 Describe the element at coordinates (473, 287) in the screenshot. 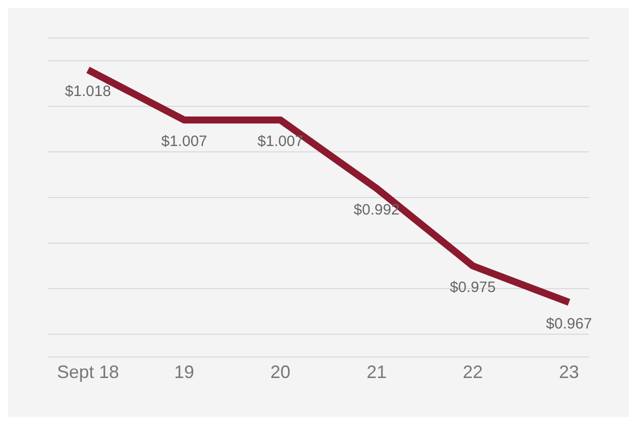

I see `data-label: $0.975` at that location.